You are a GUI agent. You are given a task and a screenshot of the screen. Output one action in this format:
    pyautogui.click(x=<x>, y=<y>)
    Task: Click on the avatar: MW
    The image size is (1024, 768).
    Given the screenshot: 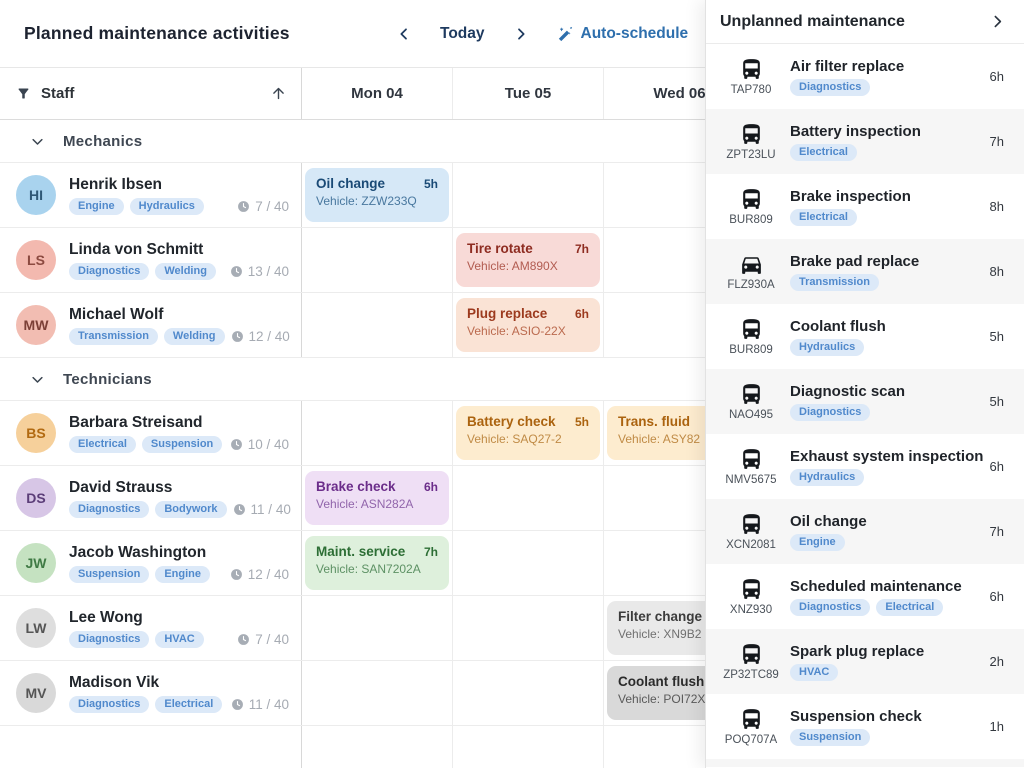 What is the action you would take?
    pyautogui.click(x=36, y=325)
    